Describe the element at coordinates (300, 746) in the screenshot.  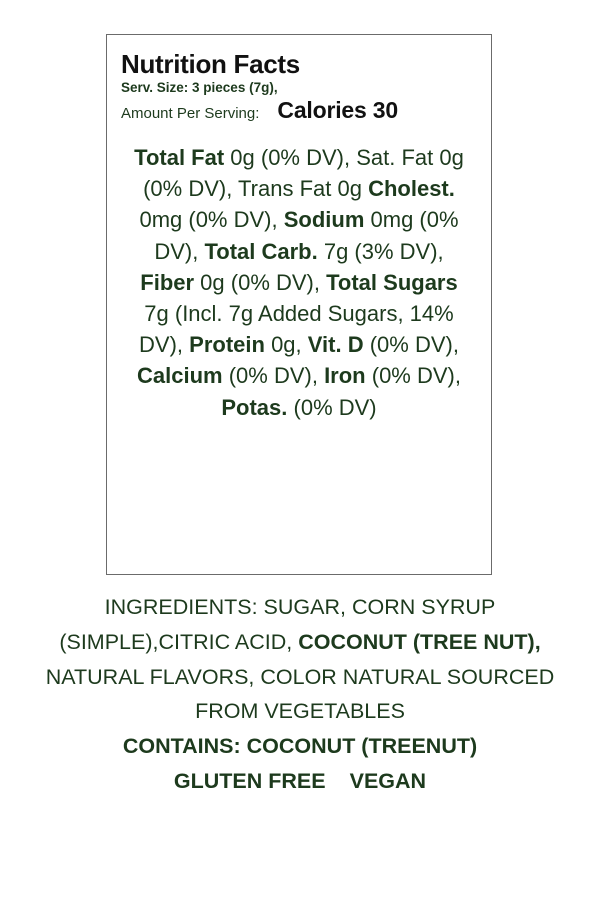
I see `contains-allergen-statement: CONTAINS: COCONUT (TREENUT)` at that location.